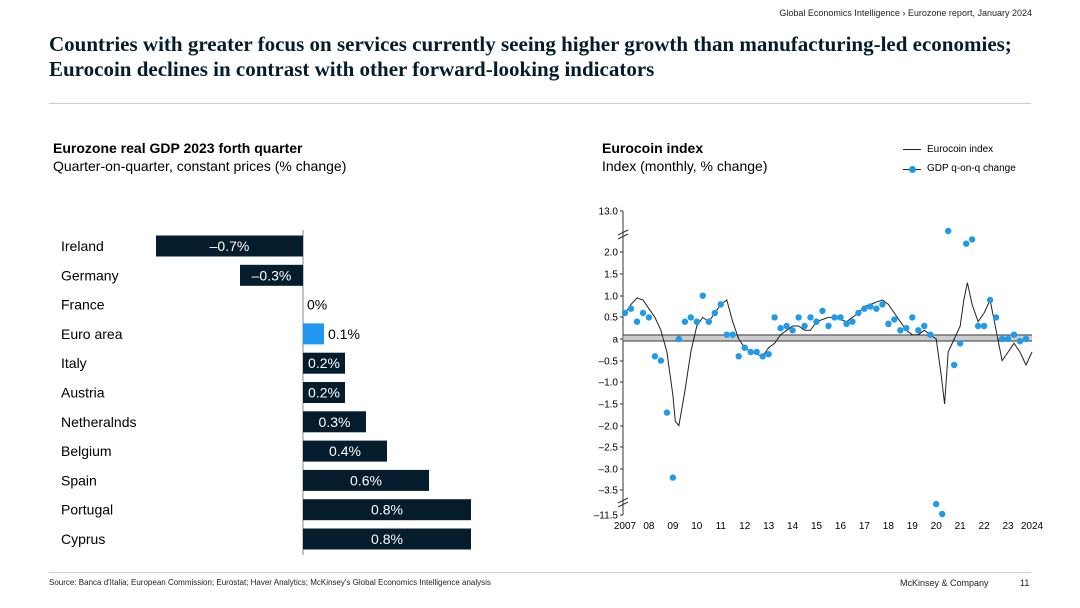 This screenshot has height=608, width=1080. What do you see at coordinates (1025, 583) in the screenshot?
I see `page-number: 11` at bounding box center [1025, 583].